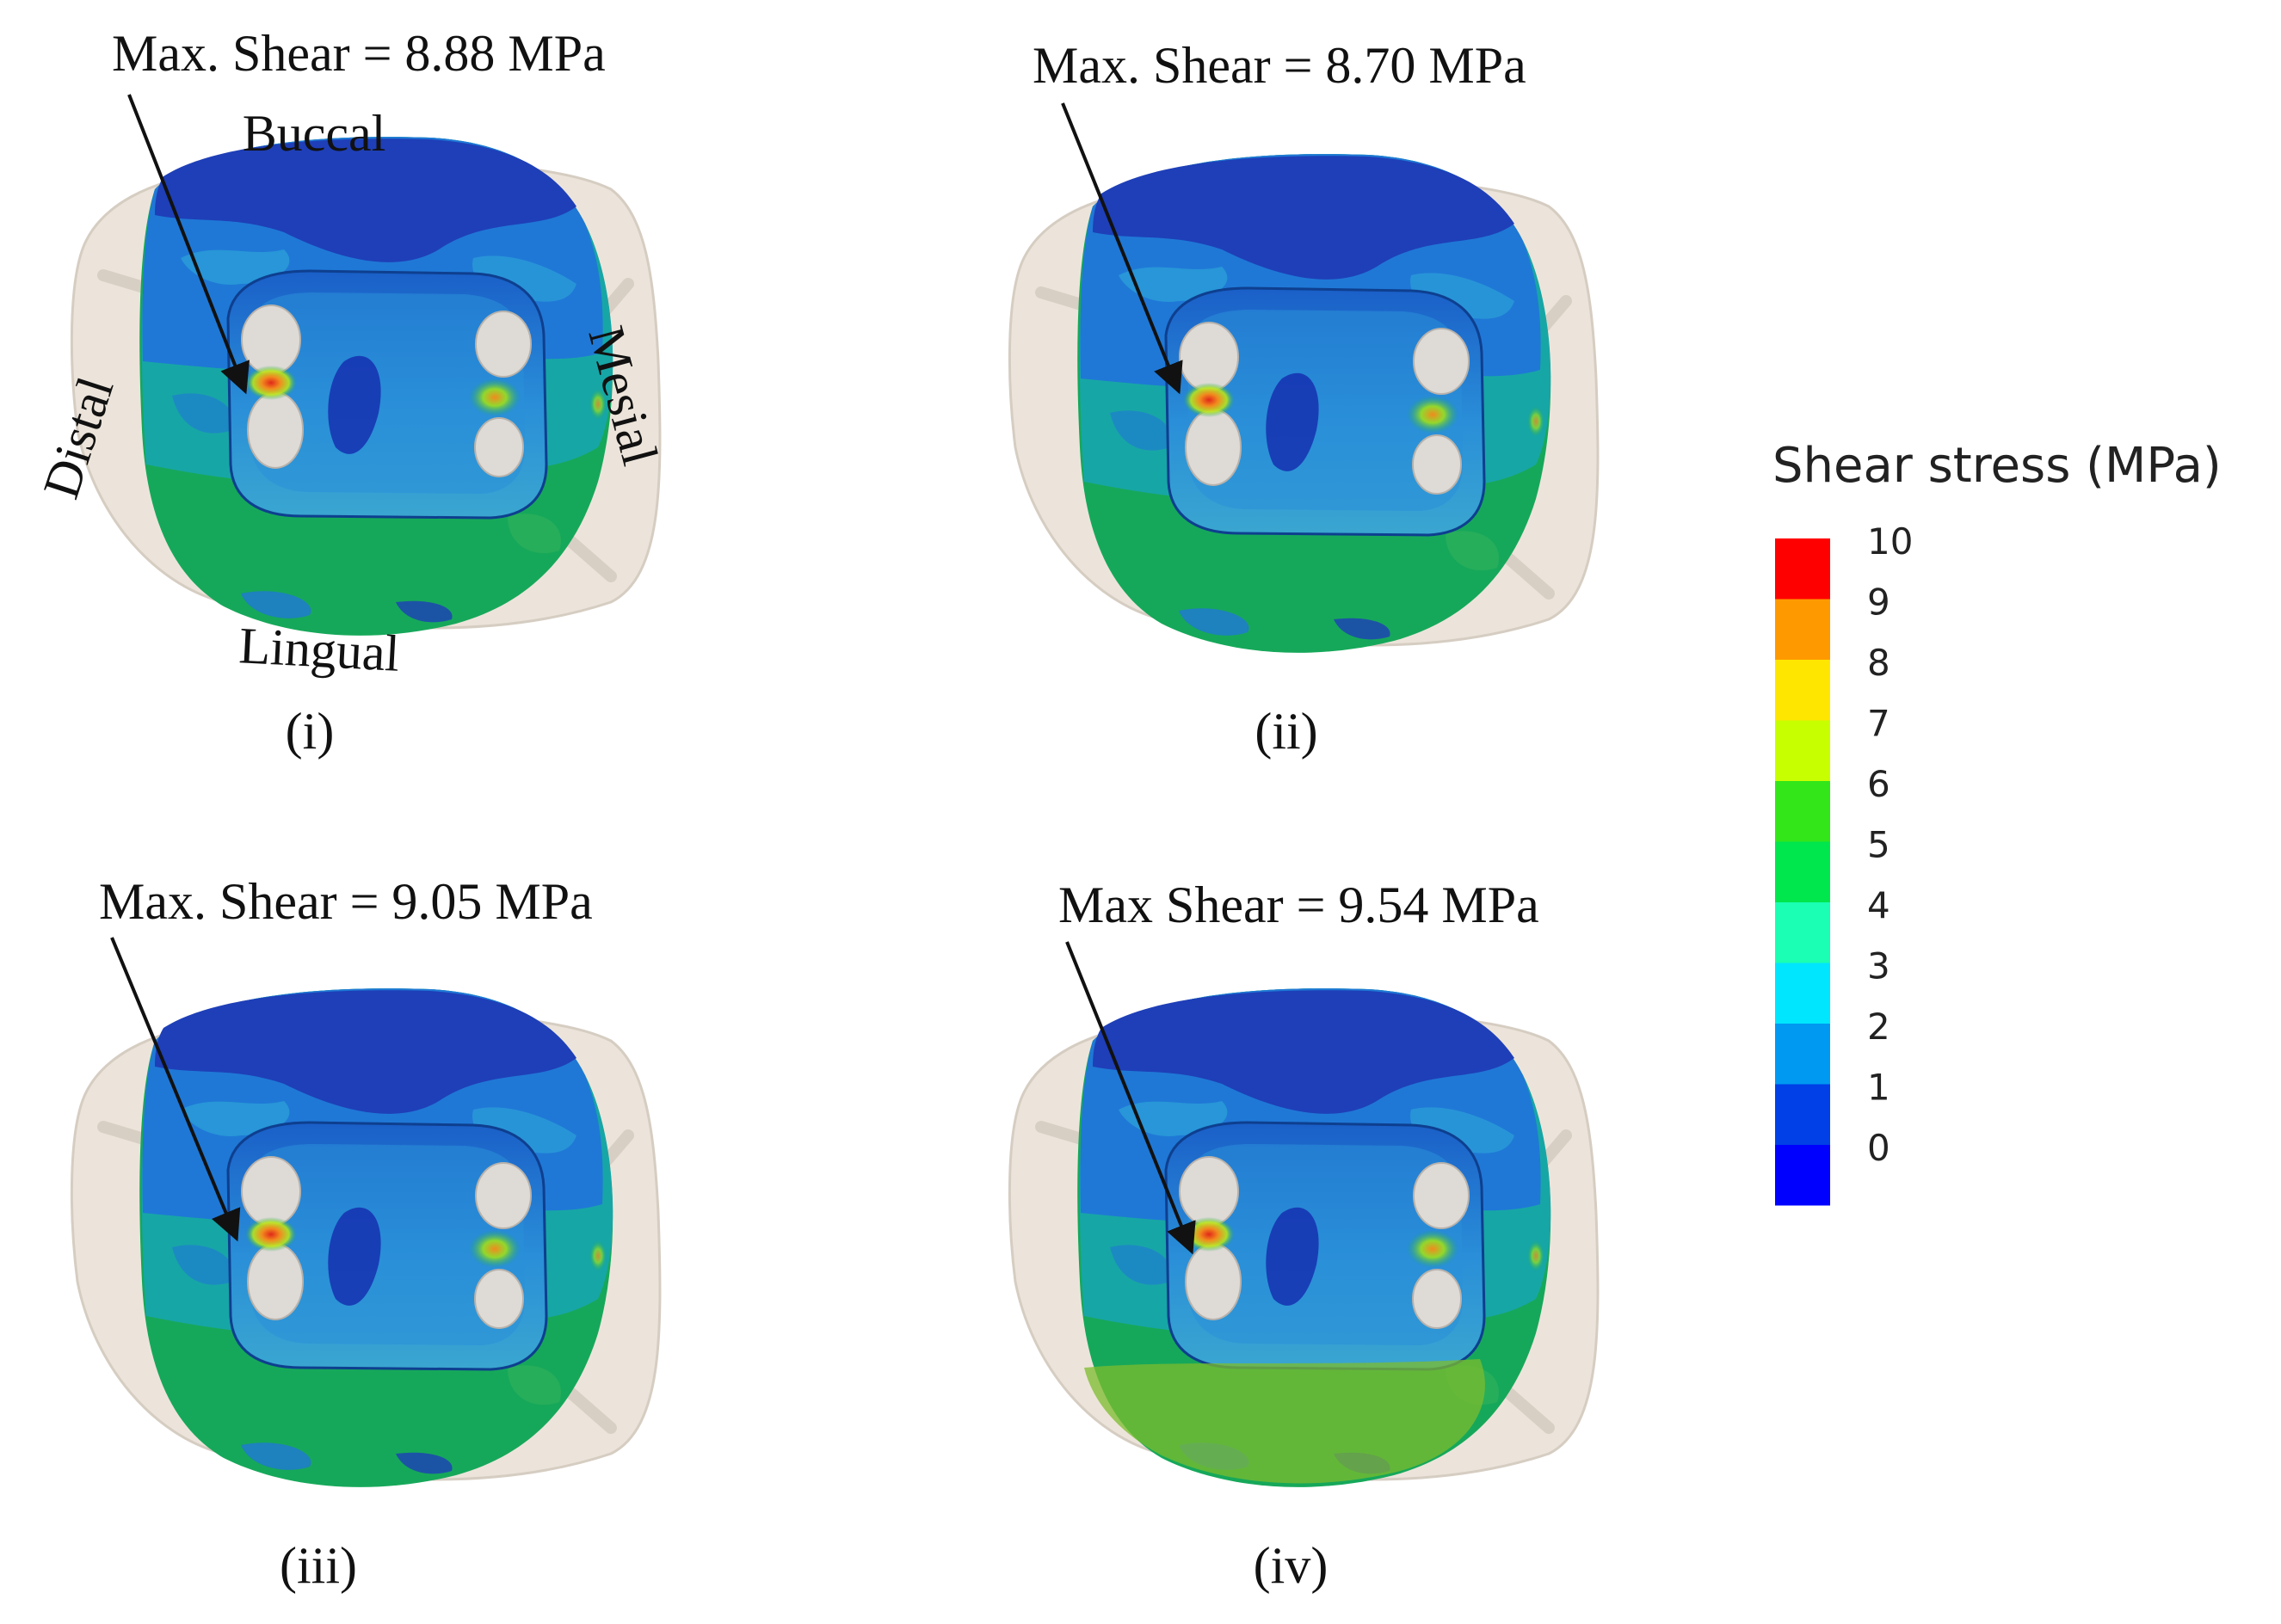  What do you see at coordinates (319, 649) in the screenshot?
I see `lingual-label: Lingual` at bounding box center [319, 649].